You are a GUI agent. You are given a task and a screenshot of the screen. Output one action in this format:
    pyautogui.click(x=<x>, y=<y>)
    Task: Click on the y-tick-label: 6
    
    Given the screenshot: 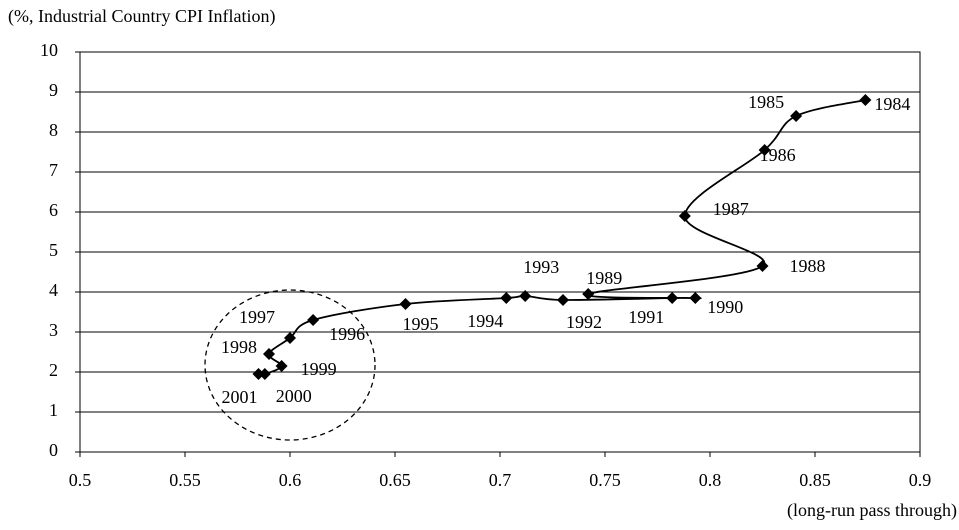 What is the action you would take?
    pyautogui.click(x=53, y=210)
    